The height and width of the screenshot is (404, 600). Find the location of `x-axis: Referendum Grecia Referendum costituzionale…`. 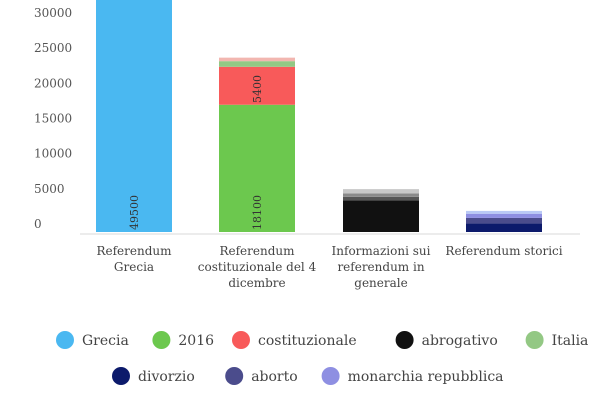

x-axis: Referendum Grecia Referendum costituzionale… is located at coordinates (330, 261).